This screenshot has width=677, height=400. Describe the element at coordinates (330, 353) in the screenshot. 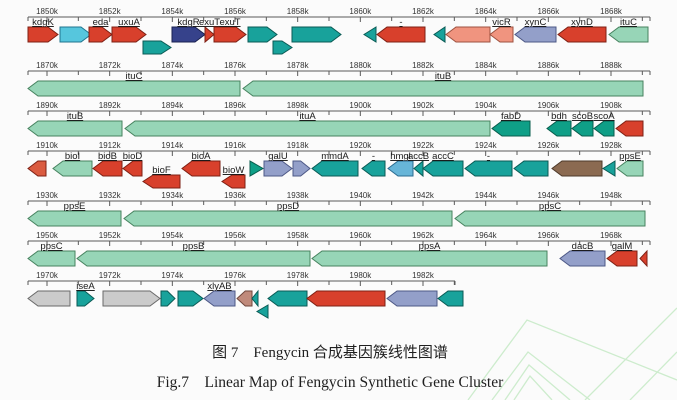

I see `caption-chinese: 图 7 Fengycin 合成基因簇线性图谱` at that location.